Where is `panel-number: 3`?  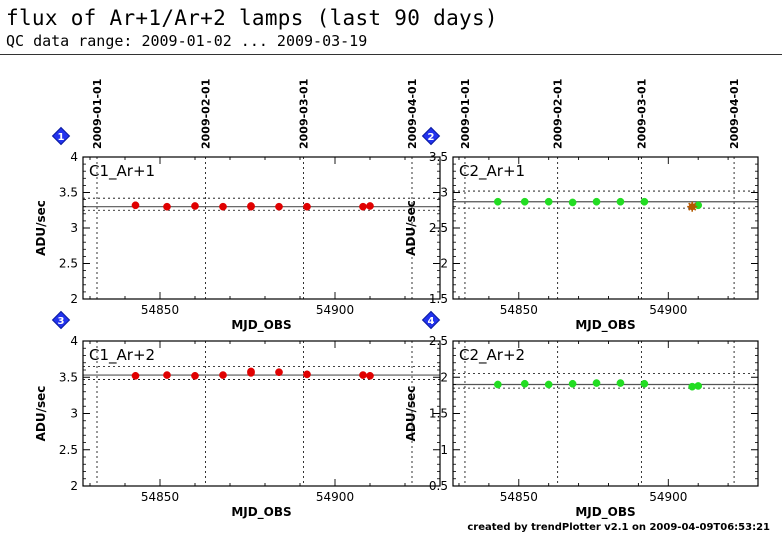 panel-number: 3 is located at coordinates (61, 321).